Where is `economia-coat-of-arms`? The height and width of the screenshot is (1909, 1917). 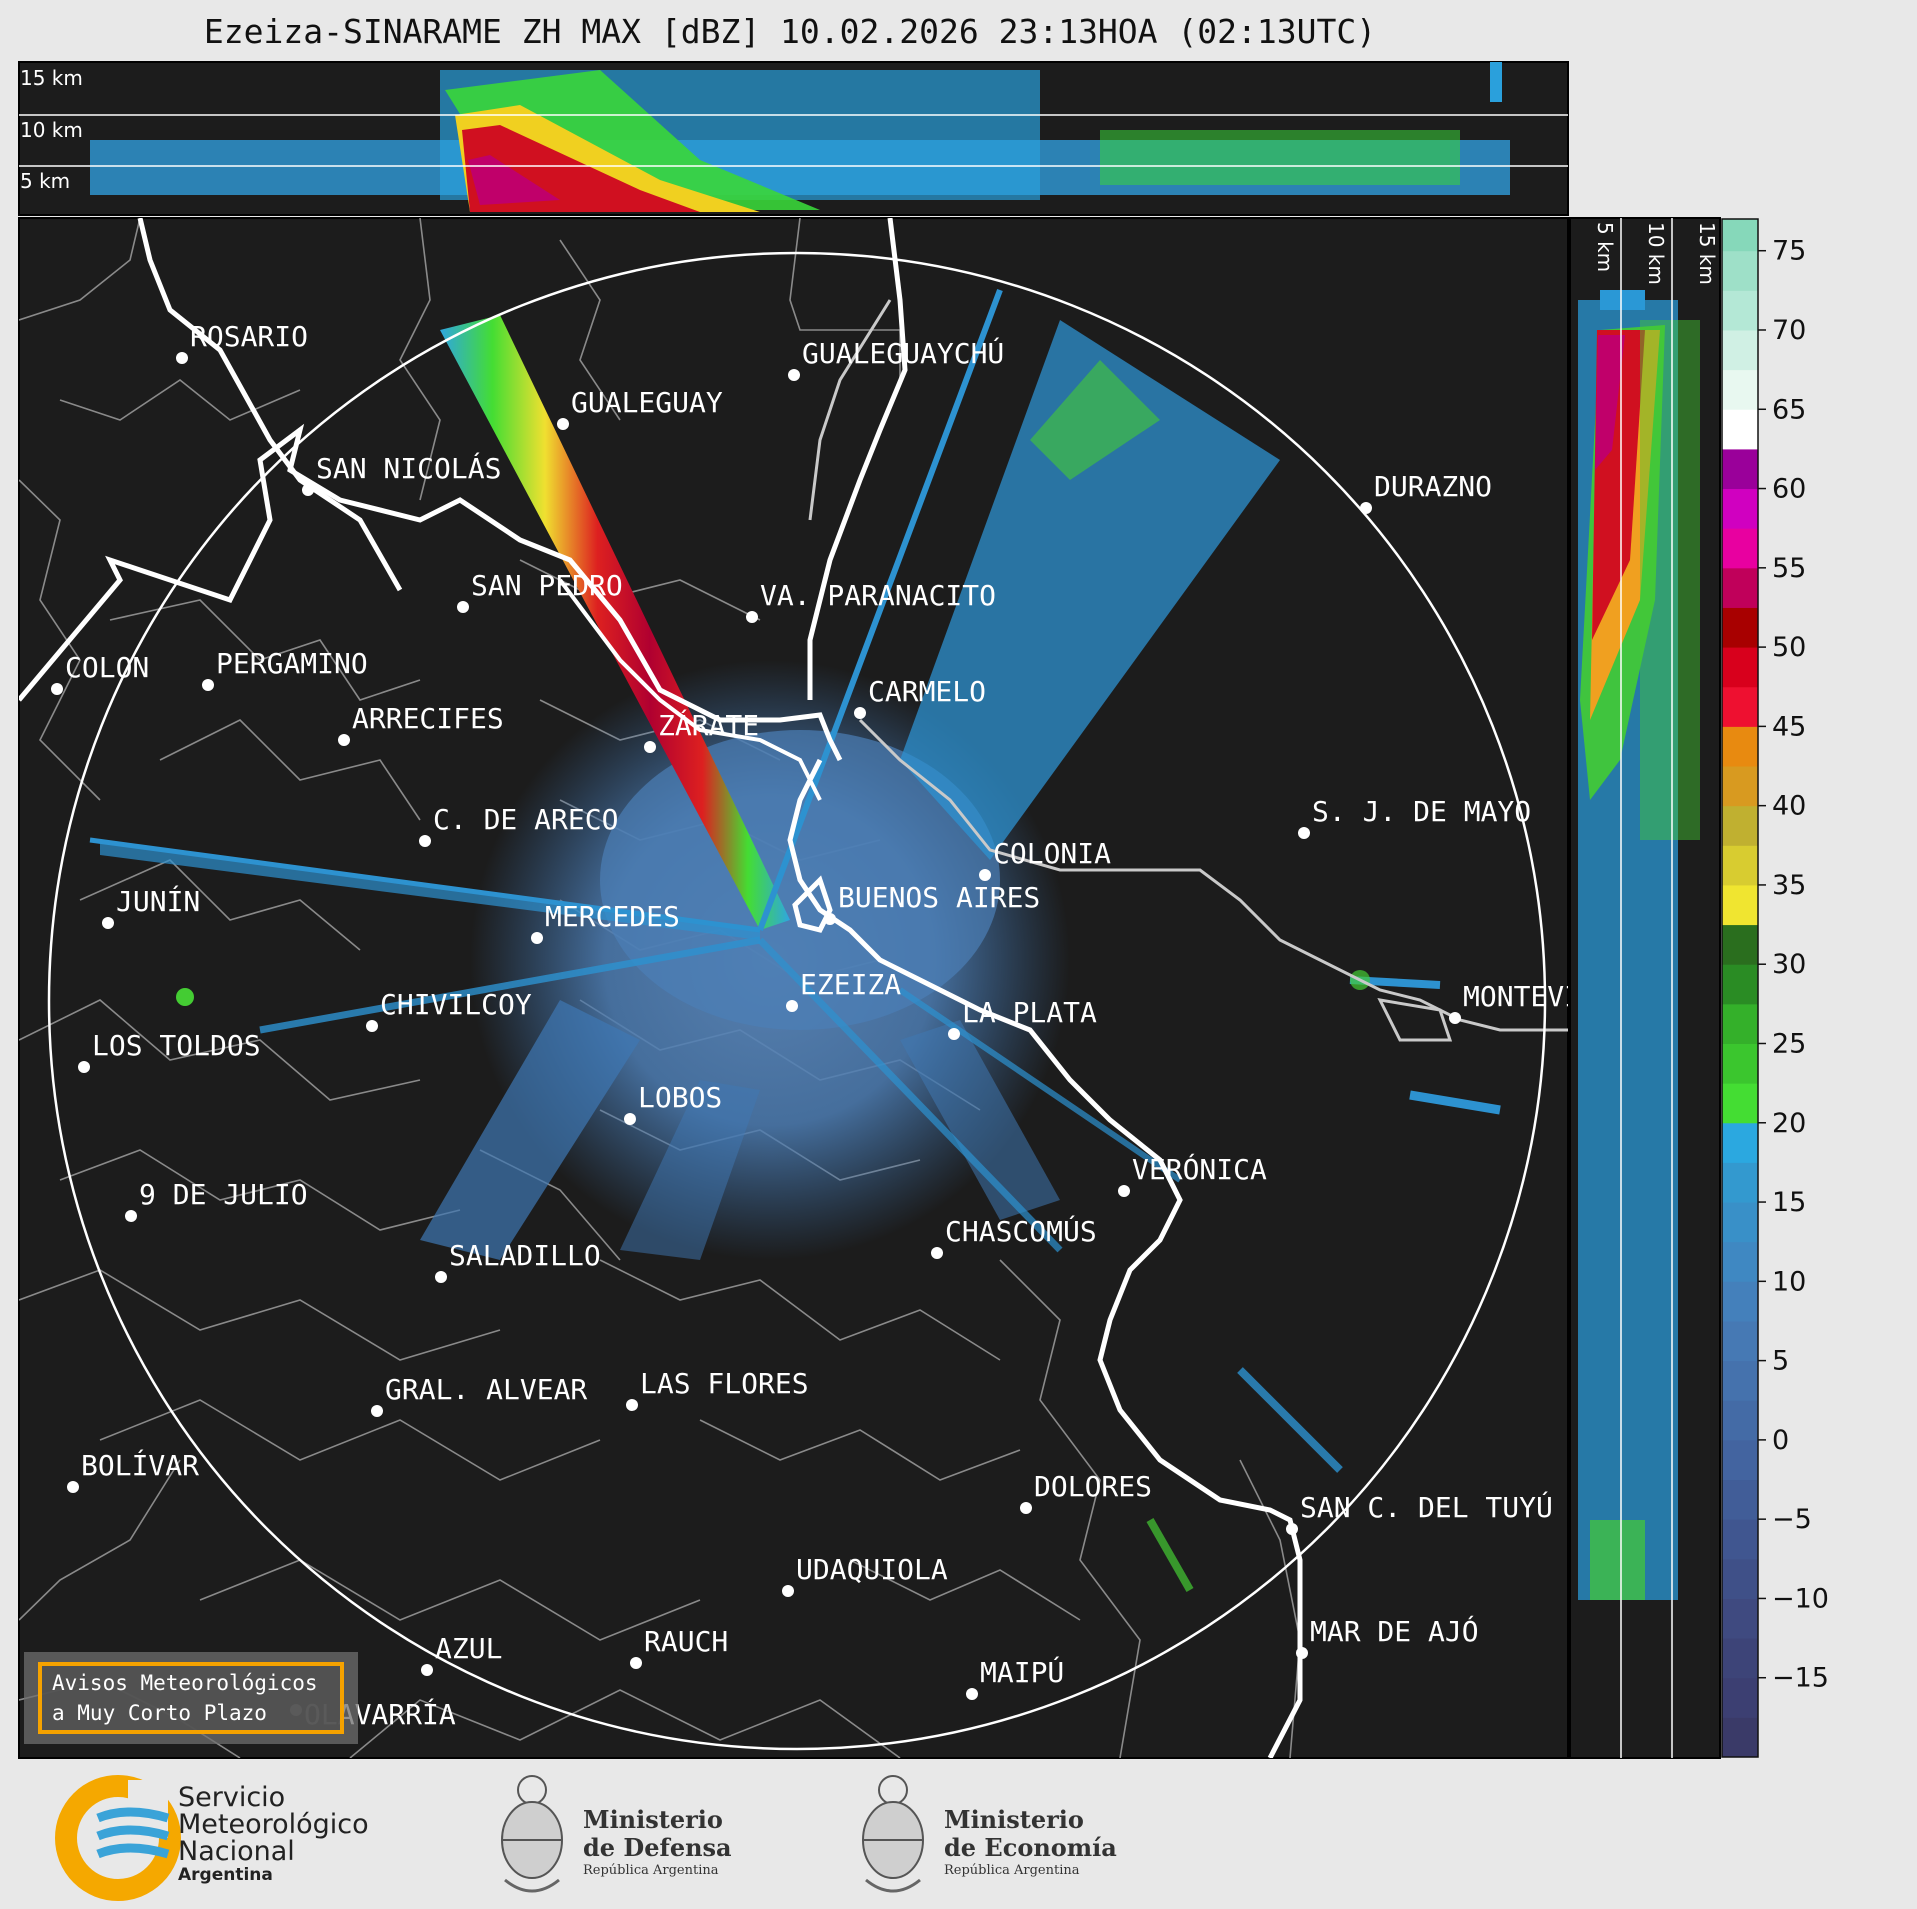
economia-coat-of-arms is located at coordinates (893, 1834).